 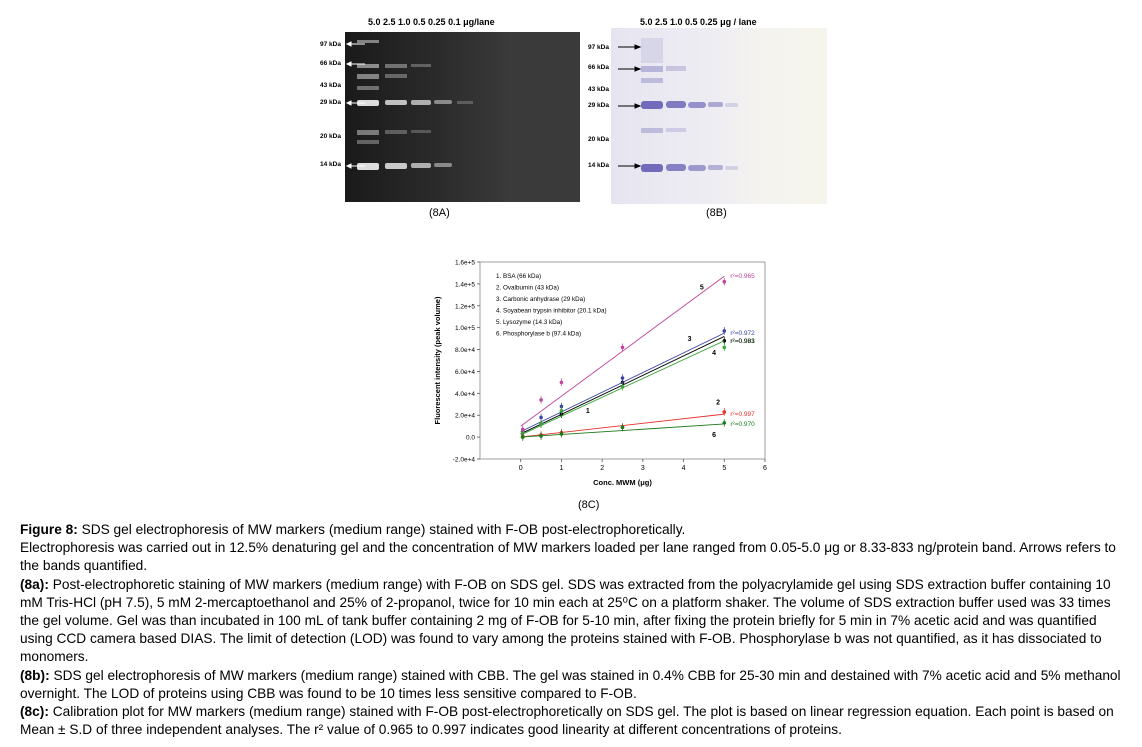 I want to click on gel-a-lane-header: 5.0 2.5 1.0 0.5 0.25 0.1 μg/lane, so click(x=431, y=22).